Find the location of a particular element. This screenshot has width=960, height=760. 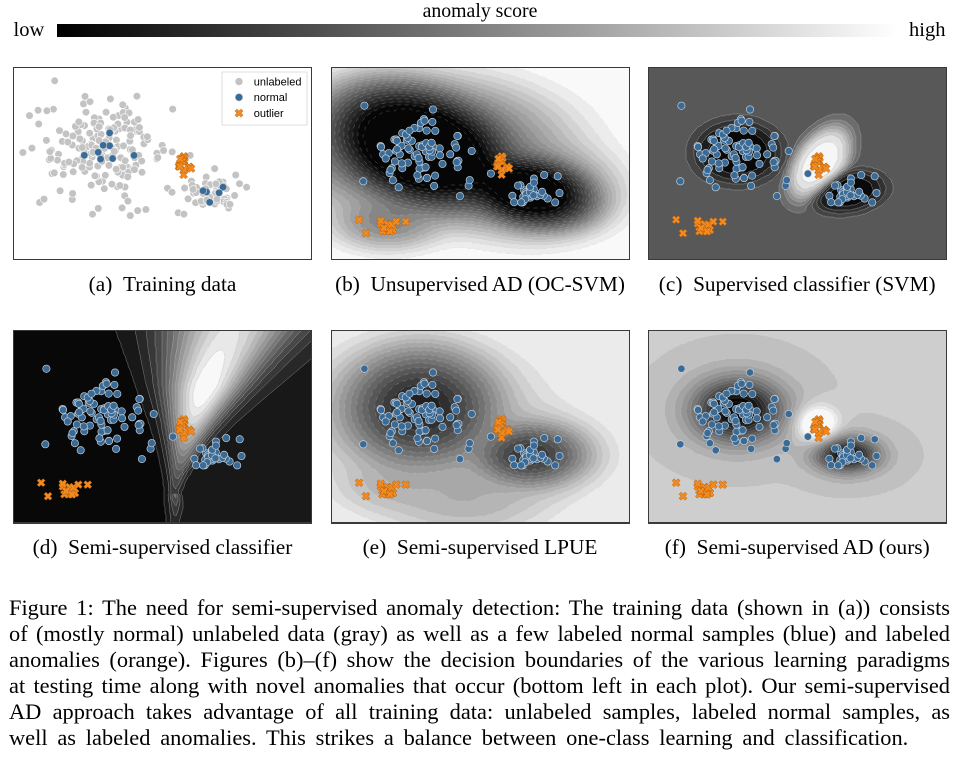

svg-text: normal is located at coordinates (271, 98).